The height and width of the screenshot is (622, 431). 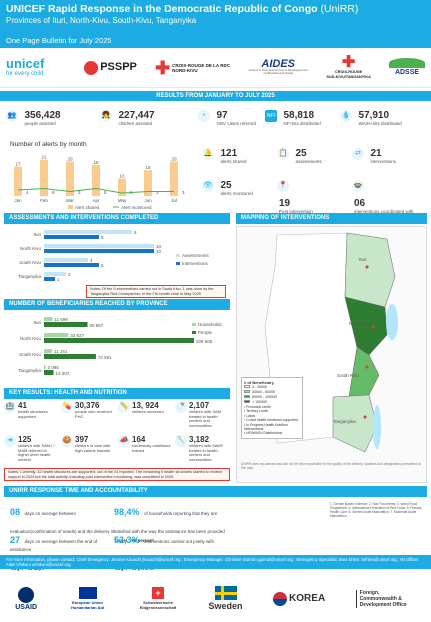 What do you see at coordinates (86, 410) in the screenshot?
I see `health-item: 💊 30,376 people who received PHC` at bounding box center [86, 410].